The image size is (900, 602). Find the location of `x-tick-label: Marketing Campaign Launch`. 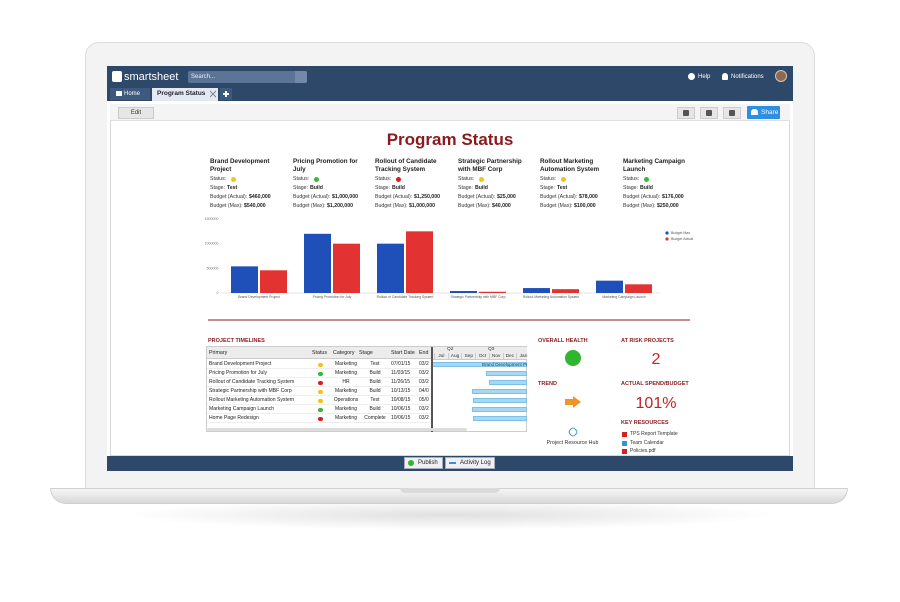

x-tick-label: Marketing Campaign Launch is located at coordinates (623, 297).